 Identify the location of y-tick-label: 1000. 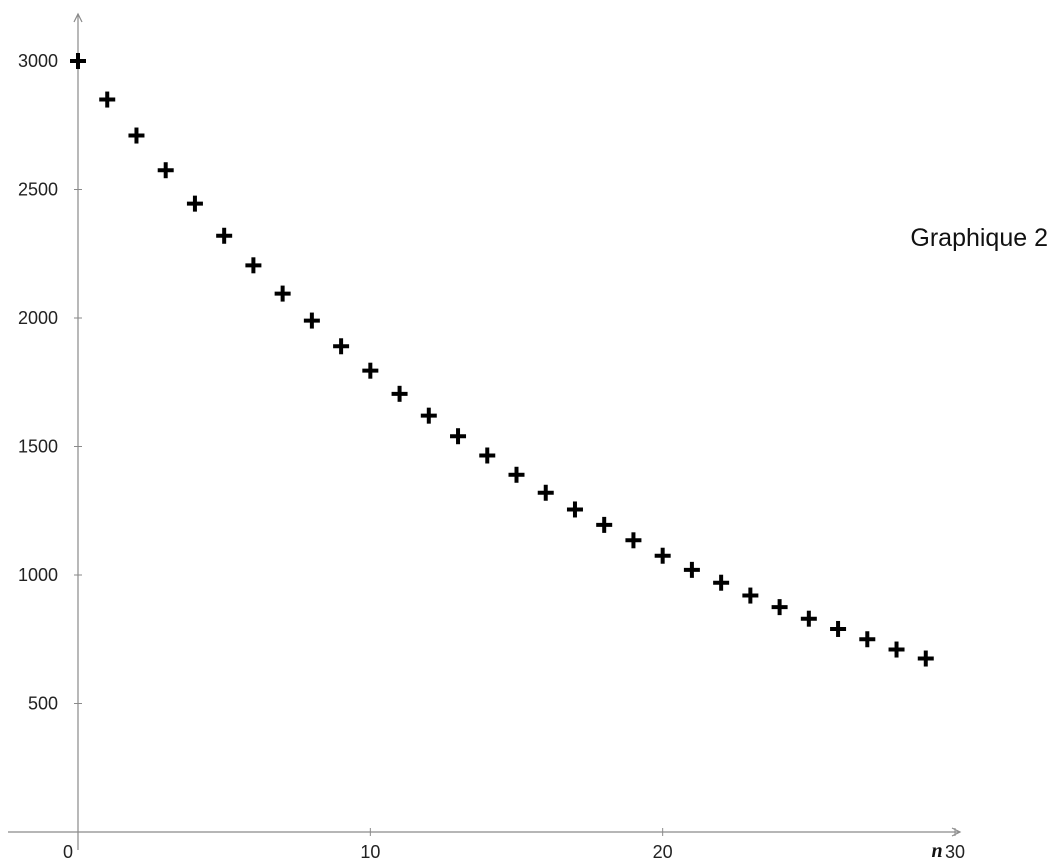
(38, 575).